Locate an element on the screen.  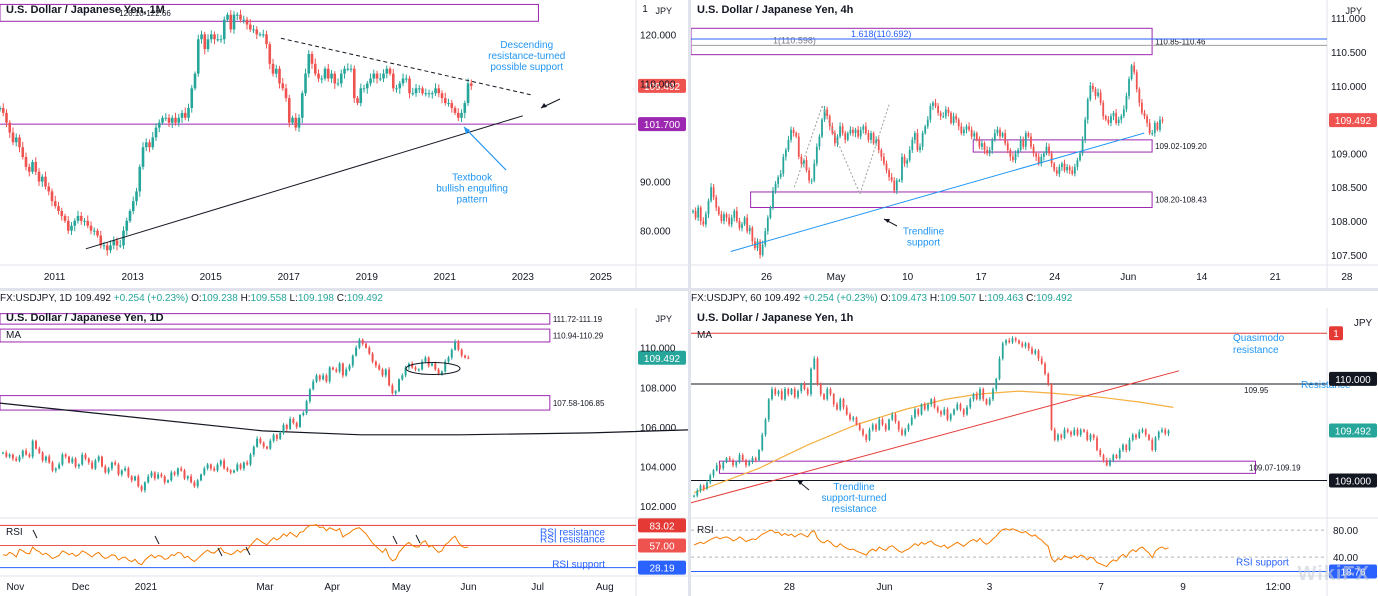
infobar-change: +0.254 (+0.23%) is located at coordinates (840, 298).